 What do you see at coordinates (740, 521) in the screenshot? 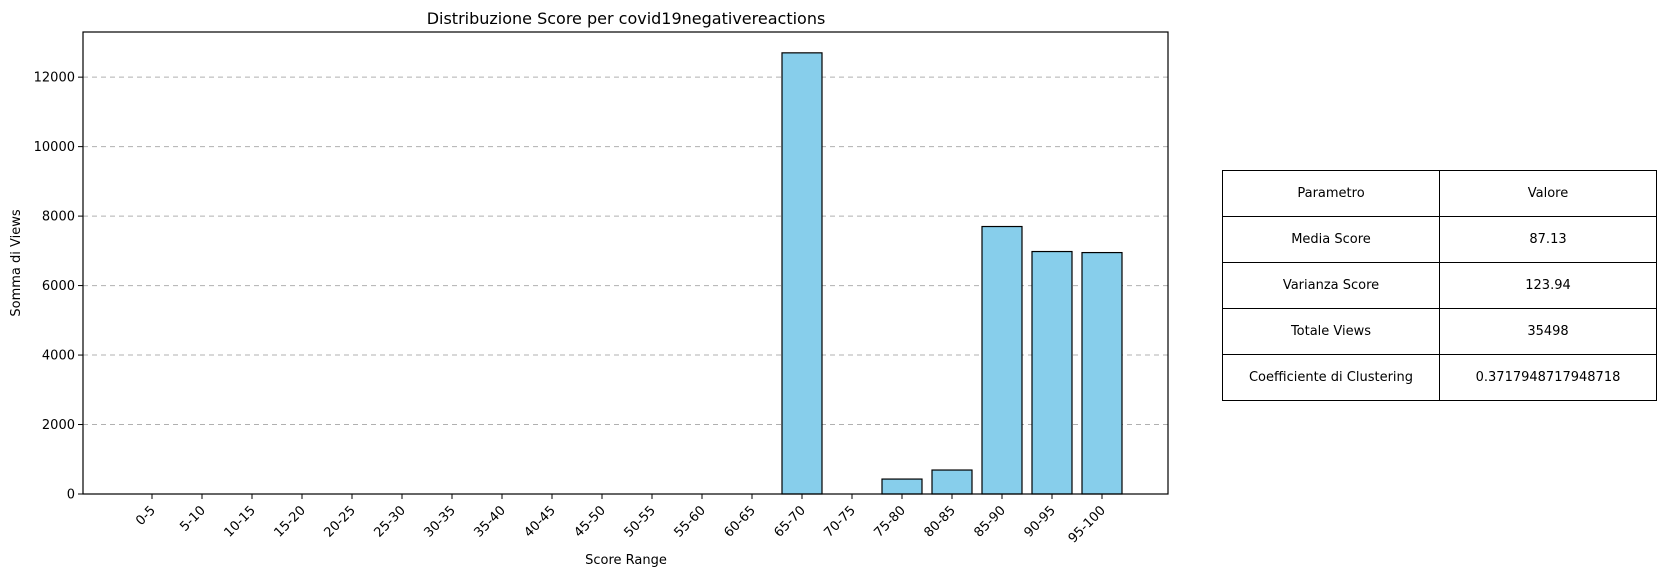
I see `x-tick-label: 60-65` at bounding box center [740, 521].